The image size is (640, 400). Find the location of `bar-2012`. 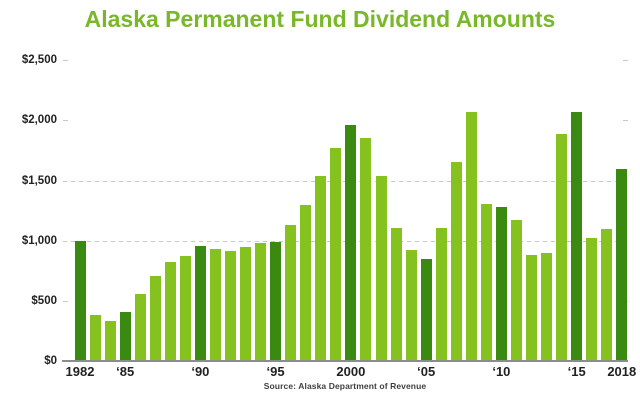

bar-2012 is located at coordinates (531, 308).